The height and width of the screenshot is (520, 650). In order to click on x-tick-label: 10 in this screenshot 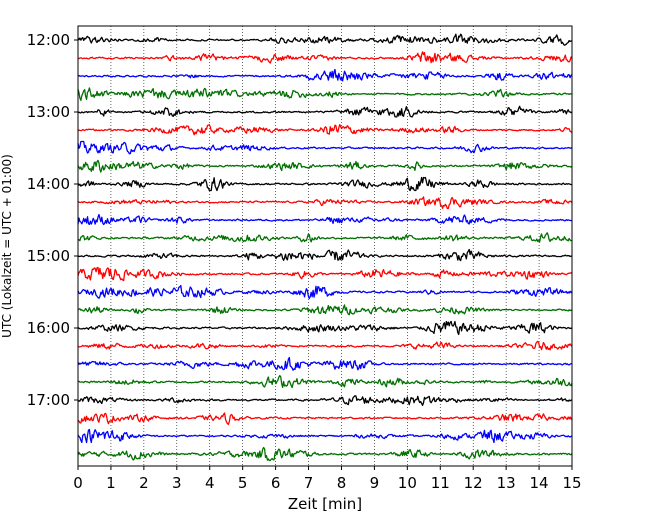, I will do `click(407, 483)`.